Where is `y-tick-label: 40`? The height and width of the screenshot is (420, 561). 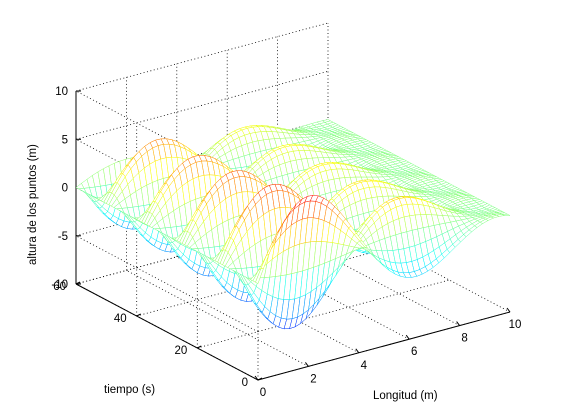
y-tick-label: 40 is located at coordinates (120, 319).